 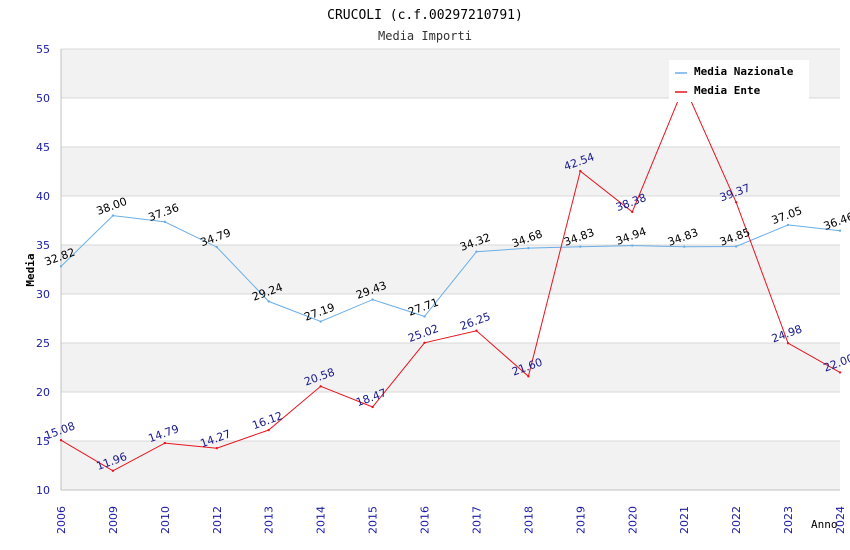 I want to click on y-tick-label: 40, so click(x=43, y=196).